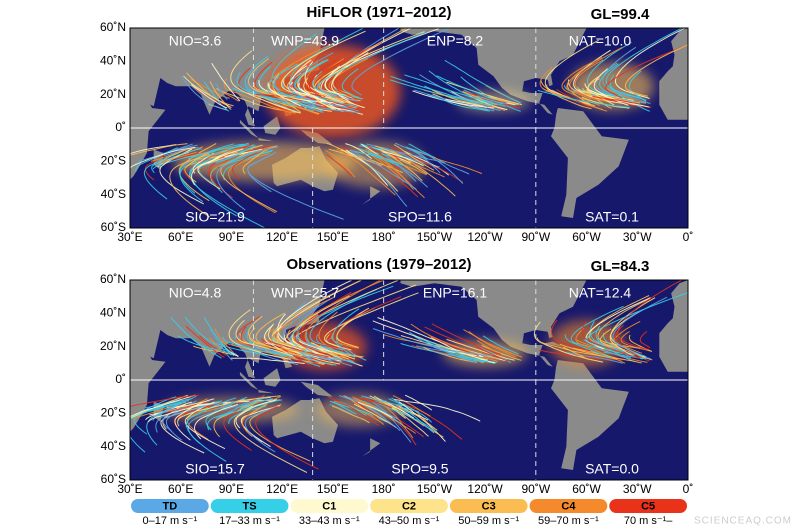 Image resolution: width=800 pixels, height=530 pixels. What do you see at coordinates (282, 237) in the screenshot?
I see `lon-label: 120˚E` at bounding box center [282, 237].